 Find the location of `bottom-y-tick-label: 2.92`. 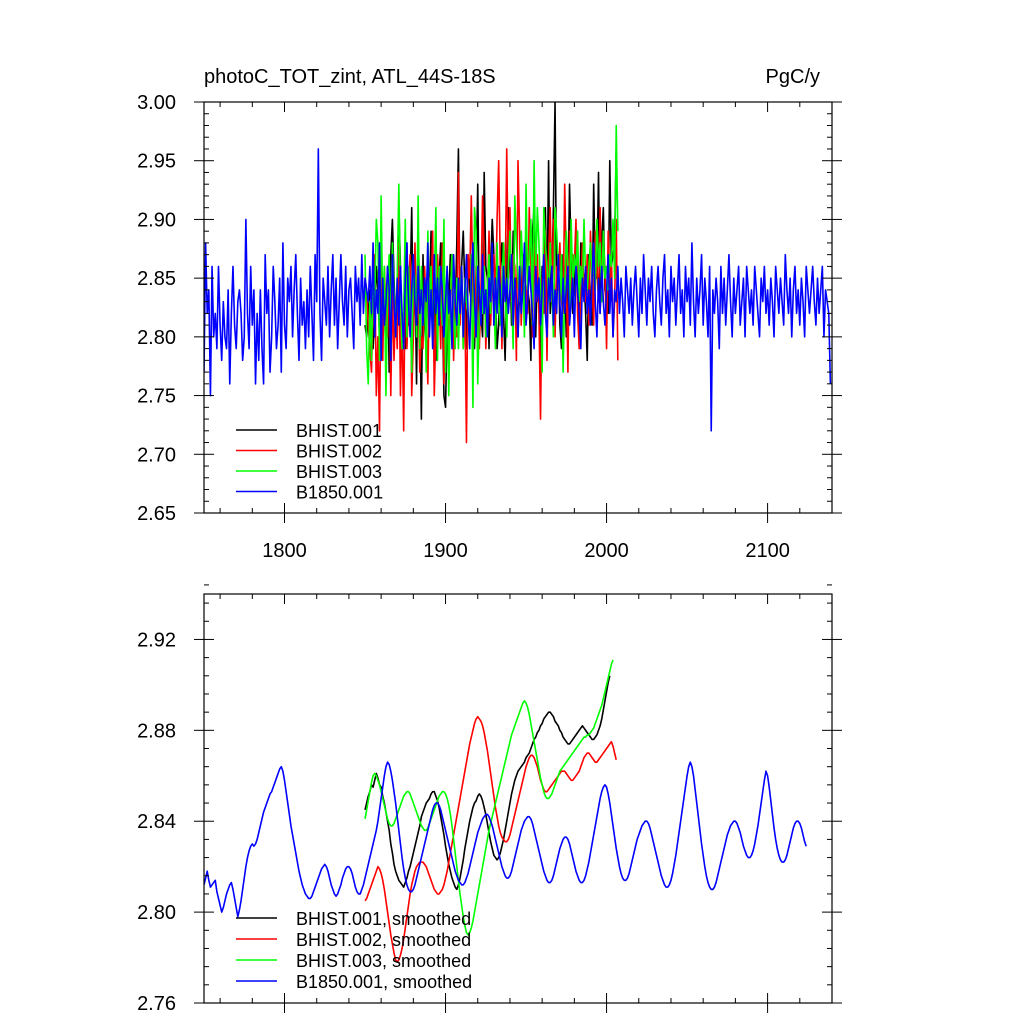

bottom-y-tick-label: 2.92 is located at coordinates (156, 640).